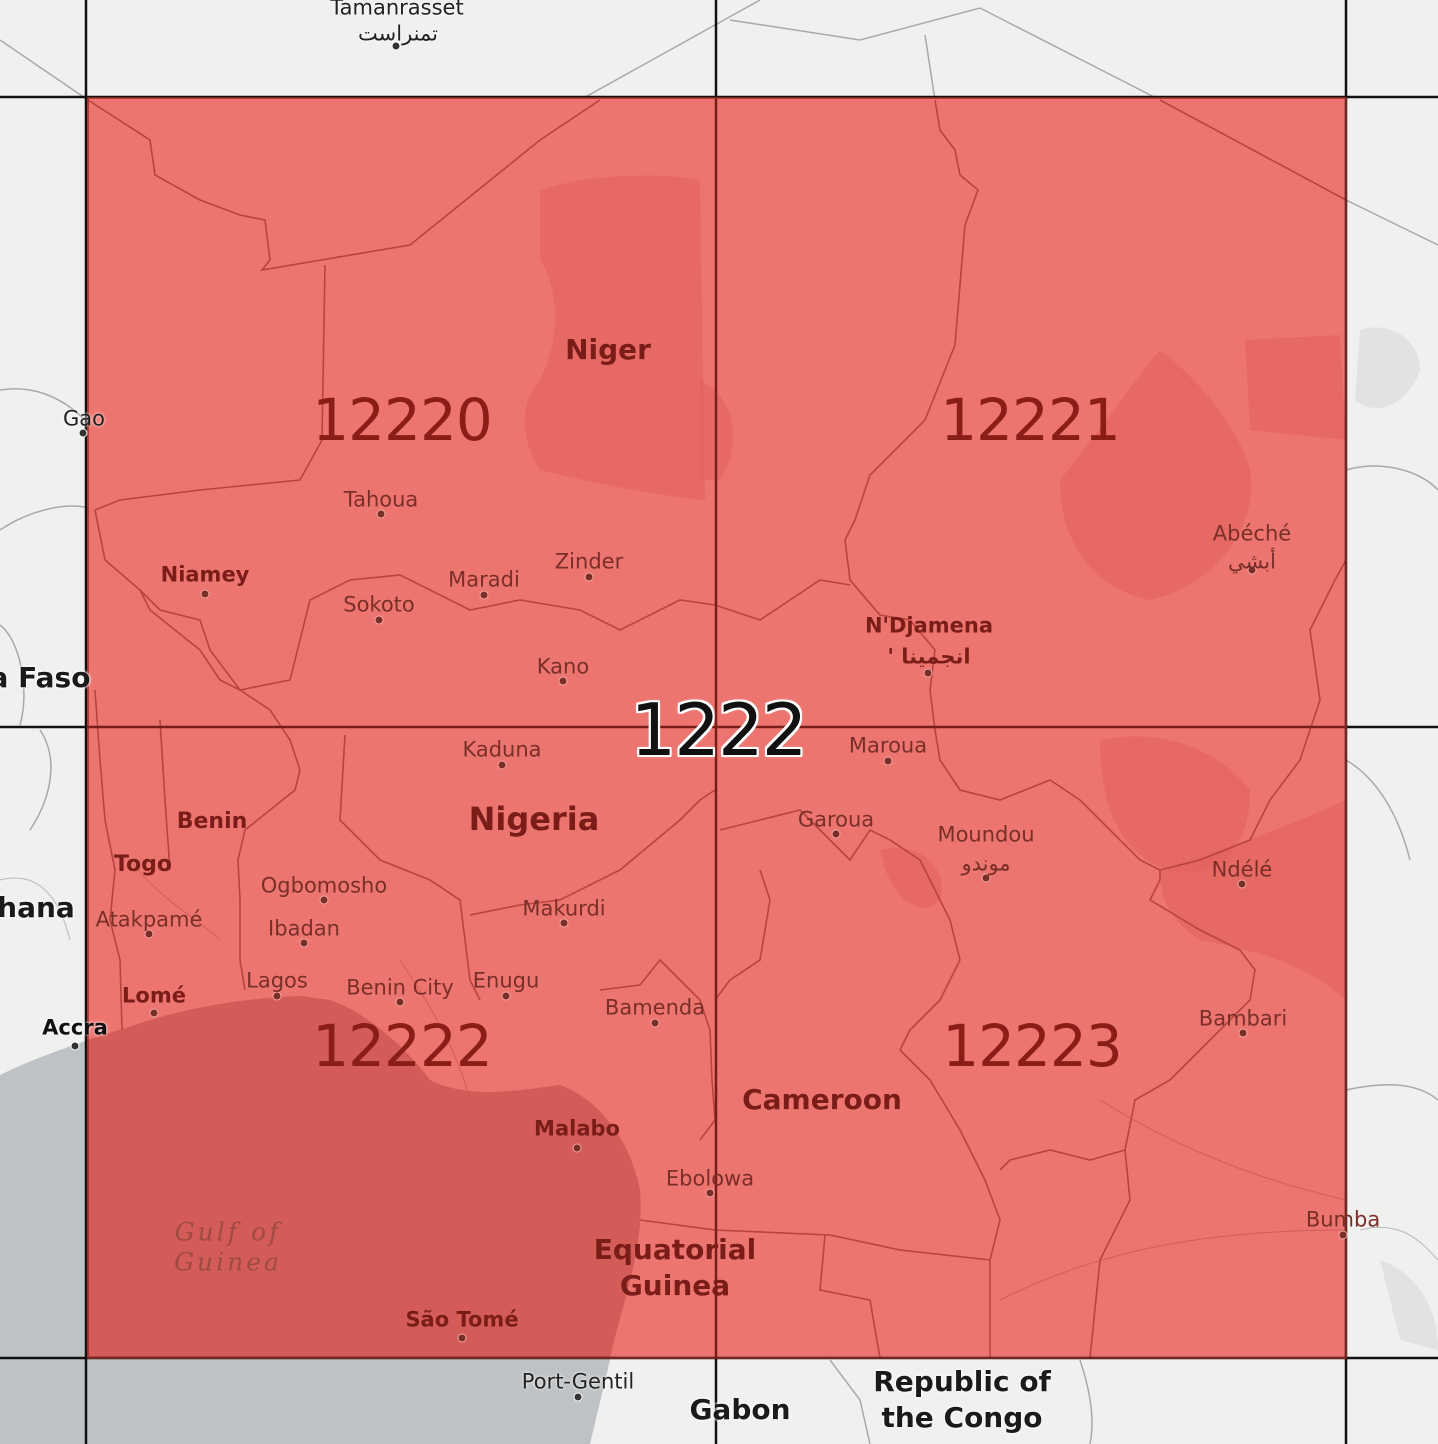 This screenshot has height=1444, width=1438. I want to click on city-label-maradi: Maradi, so click(484, 579).